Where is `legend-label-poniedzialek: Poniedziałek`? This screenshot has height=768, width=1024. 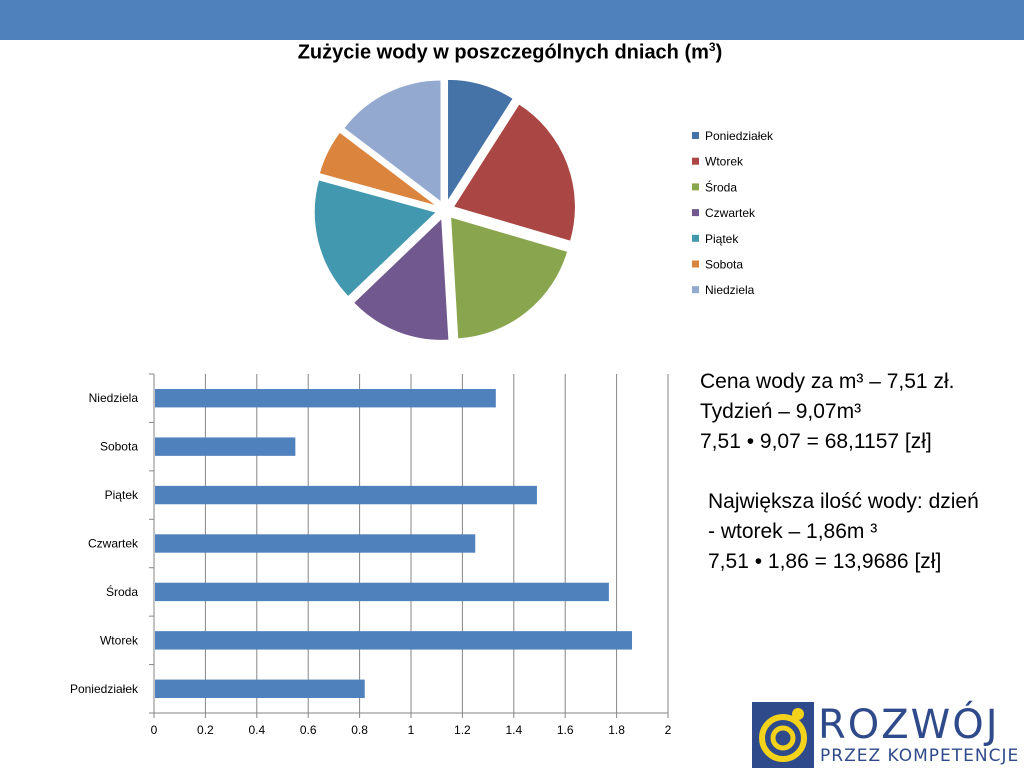 legend-label-poniedzialek: Poniedziałek is located at coordinates (739, 136).